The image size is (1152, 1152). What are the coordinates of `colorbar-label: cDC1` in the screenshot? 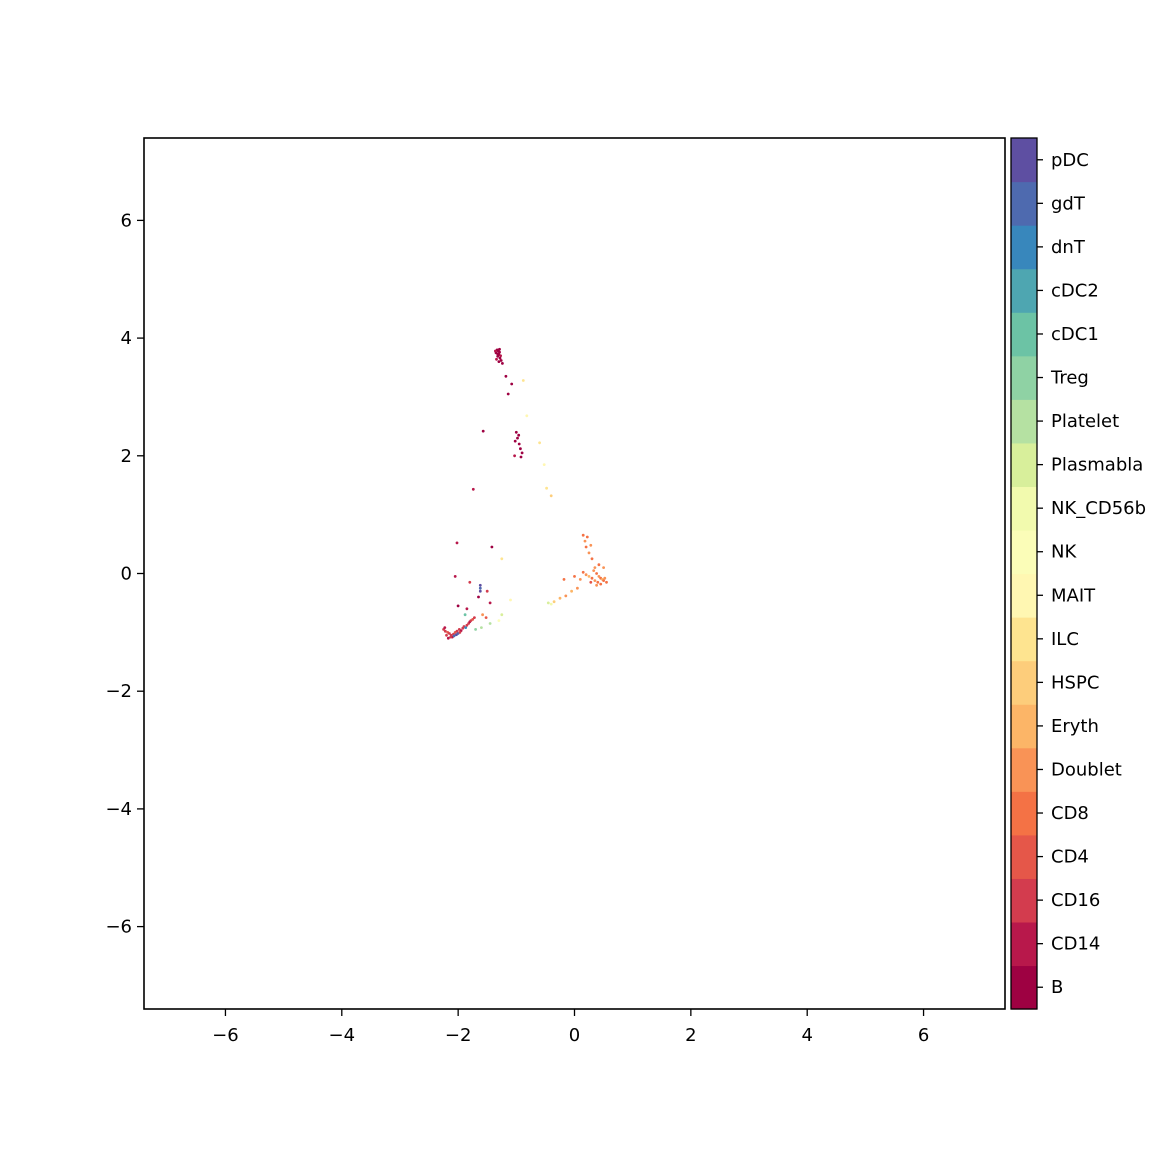 It's located at (1075, 334).